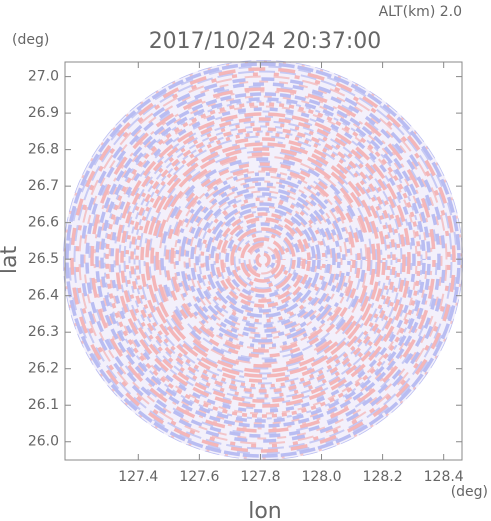 The image size is (491, 521). I want to click on y-tick-label: 26.7, so click(43, 186).